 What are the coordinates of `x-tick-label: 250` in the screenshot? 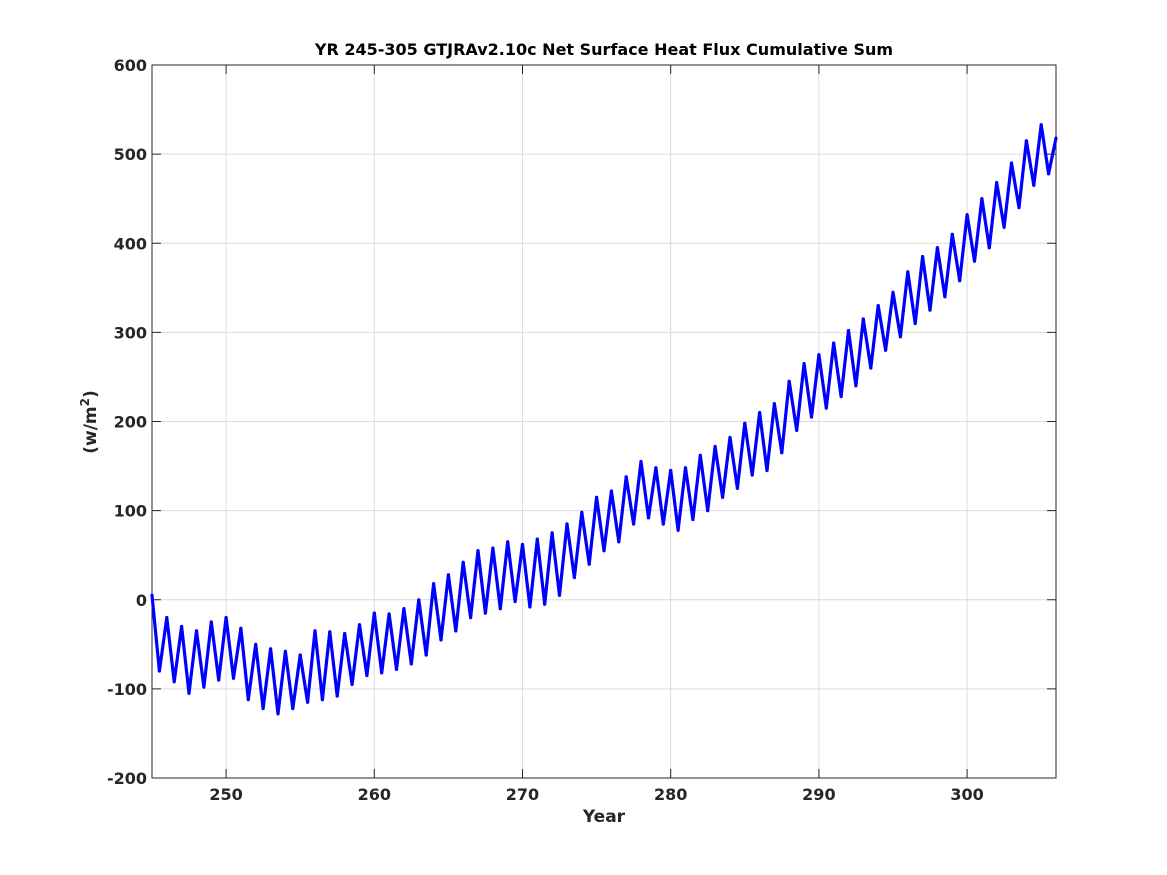 It's located at (225, 794).